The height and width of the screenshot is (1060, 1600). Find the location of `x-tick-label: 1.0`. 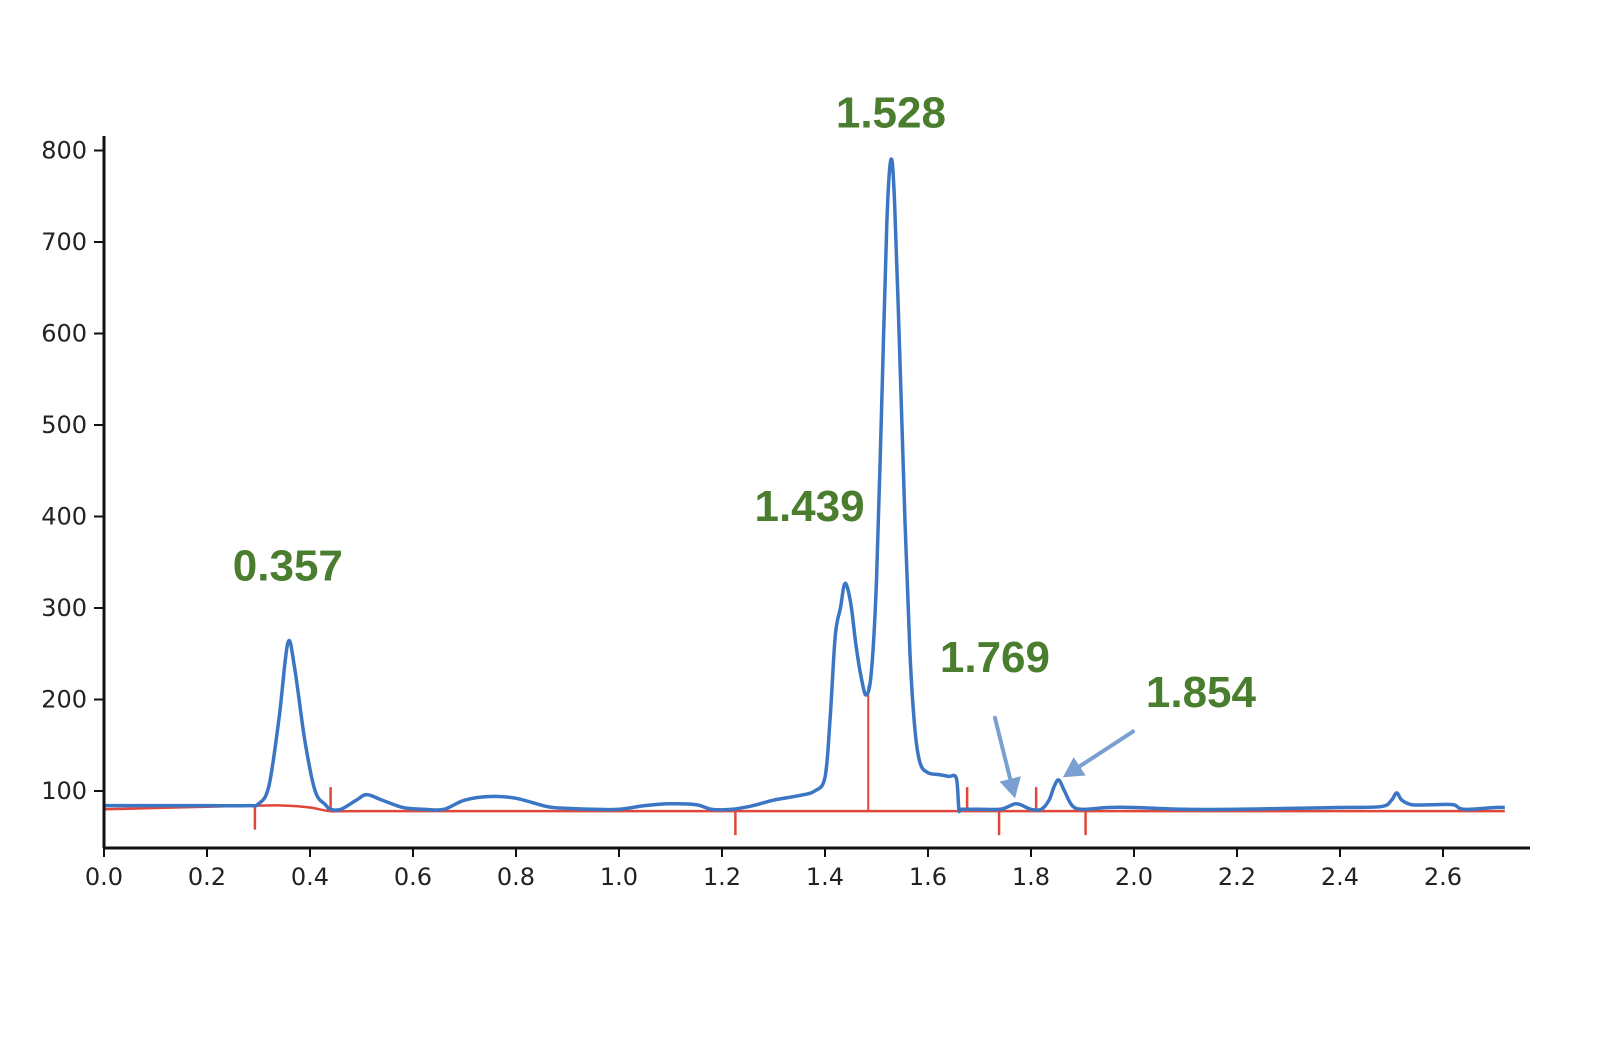

x-tick-label: 1.0 is located at coordinates (619, 877).